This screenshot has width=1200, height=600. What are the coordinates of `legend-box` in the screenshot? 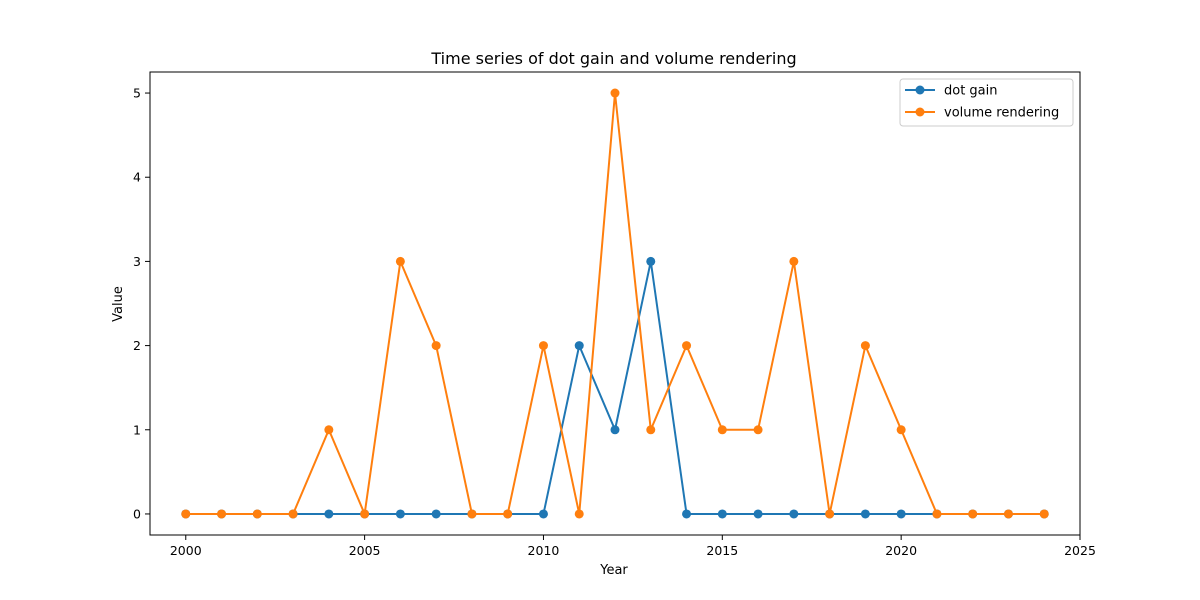 It's located at (986, 102).